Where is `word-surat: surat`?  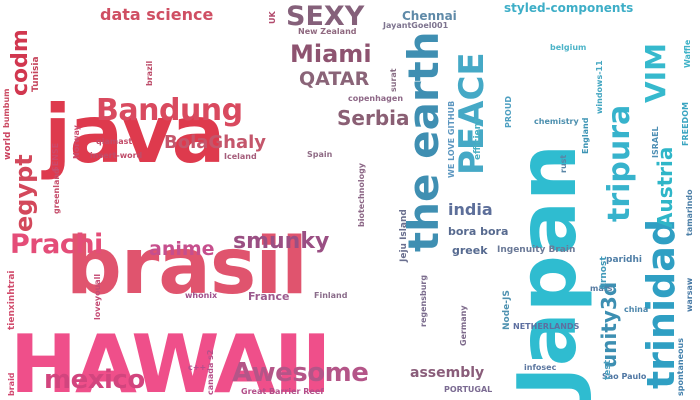 word-surat: surat is located at coordinates (393, 80).